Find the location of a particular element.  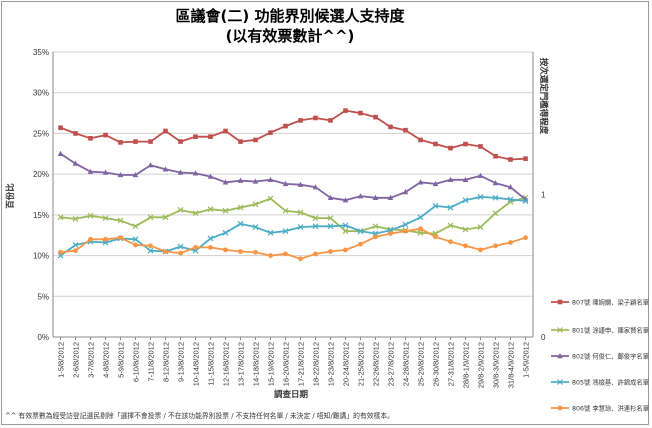

x-tick-label: 31/8-4/9/2012 is located at coordinates (511, 365).